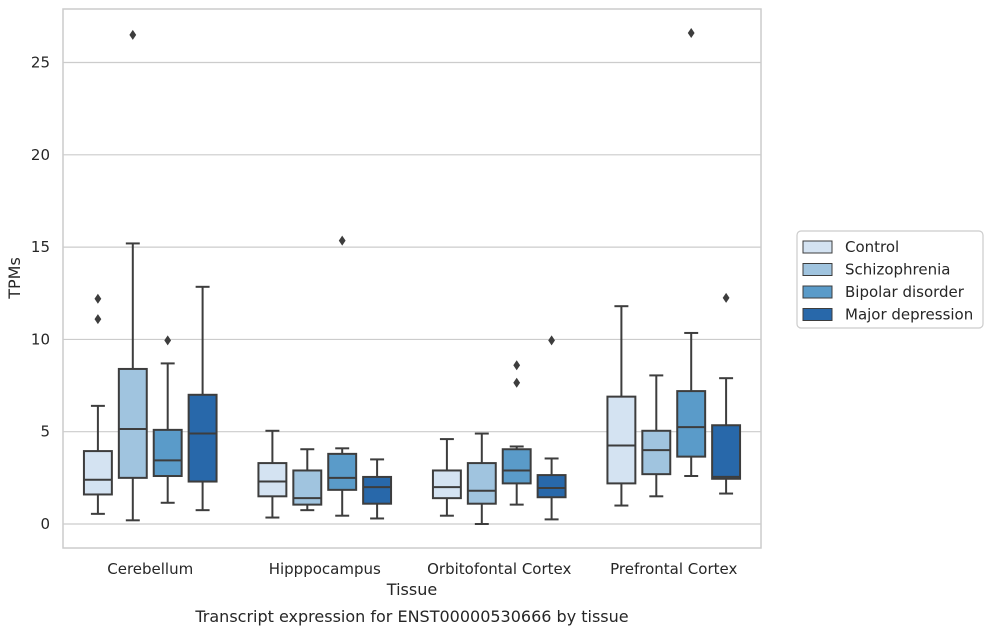  Describe the element at coordinates (40, 293) in the screenshot. I see `y-tick-labels: 0 5 10 15 20 25` at that location.